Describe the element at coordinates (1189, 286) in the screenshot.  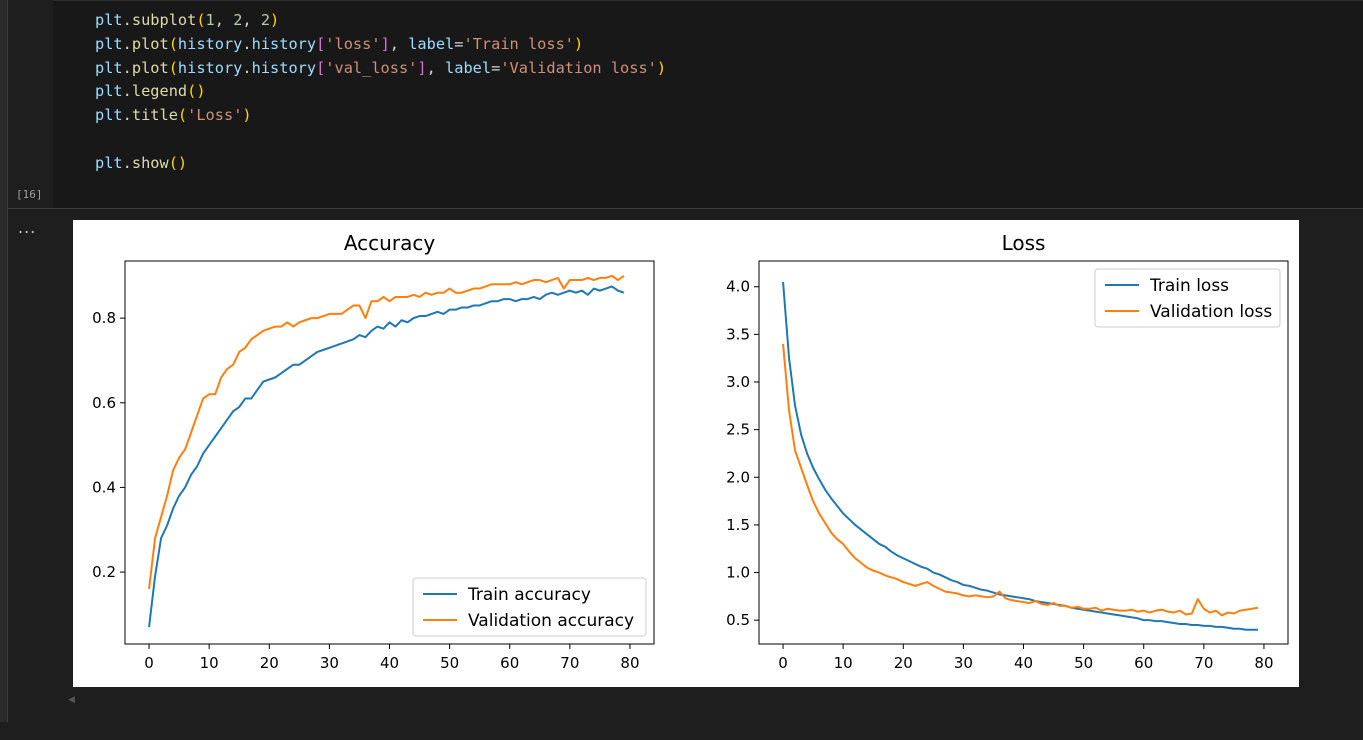
I see `legend-label: Train loss` at that location.